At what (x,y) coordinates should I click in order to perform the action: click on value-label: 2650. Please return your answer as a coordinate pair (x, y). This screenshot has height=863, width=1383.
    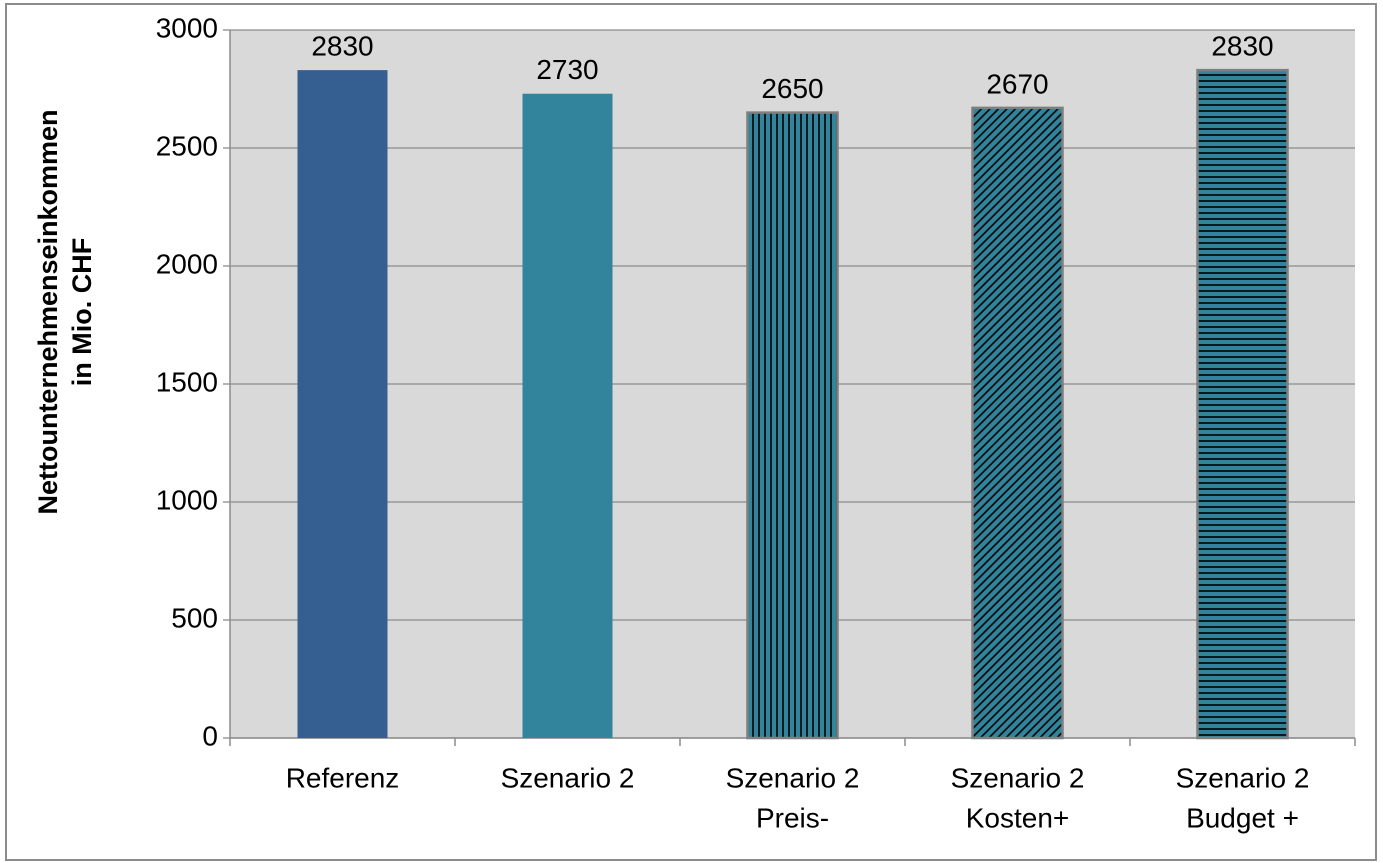
    Looking at the image, I should click on (792, 88).